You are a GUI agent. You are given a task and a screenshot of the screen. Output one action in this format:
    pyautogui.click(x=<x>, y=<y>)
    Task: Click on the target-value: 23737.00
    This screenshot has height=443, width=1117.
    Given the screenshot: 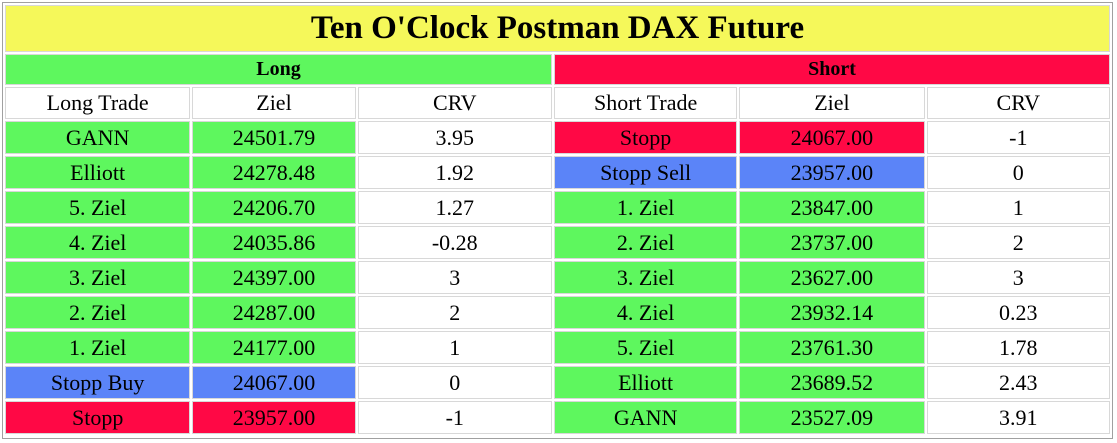 What is the action you would take?
    pyautogui.click(x=832, y=242)
    